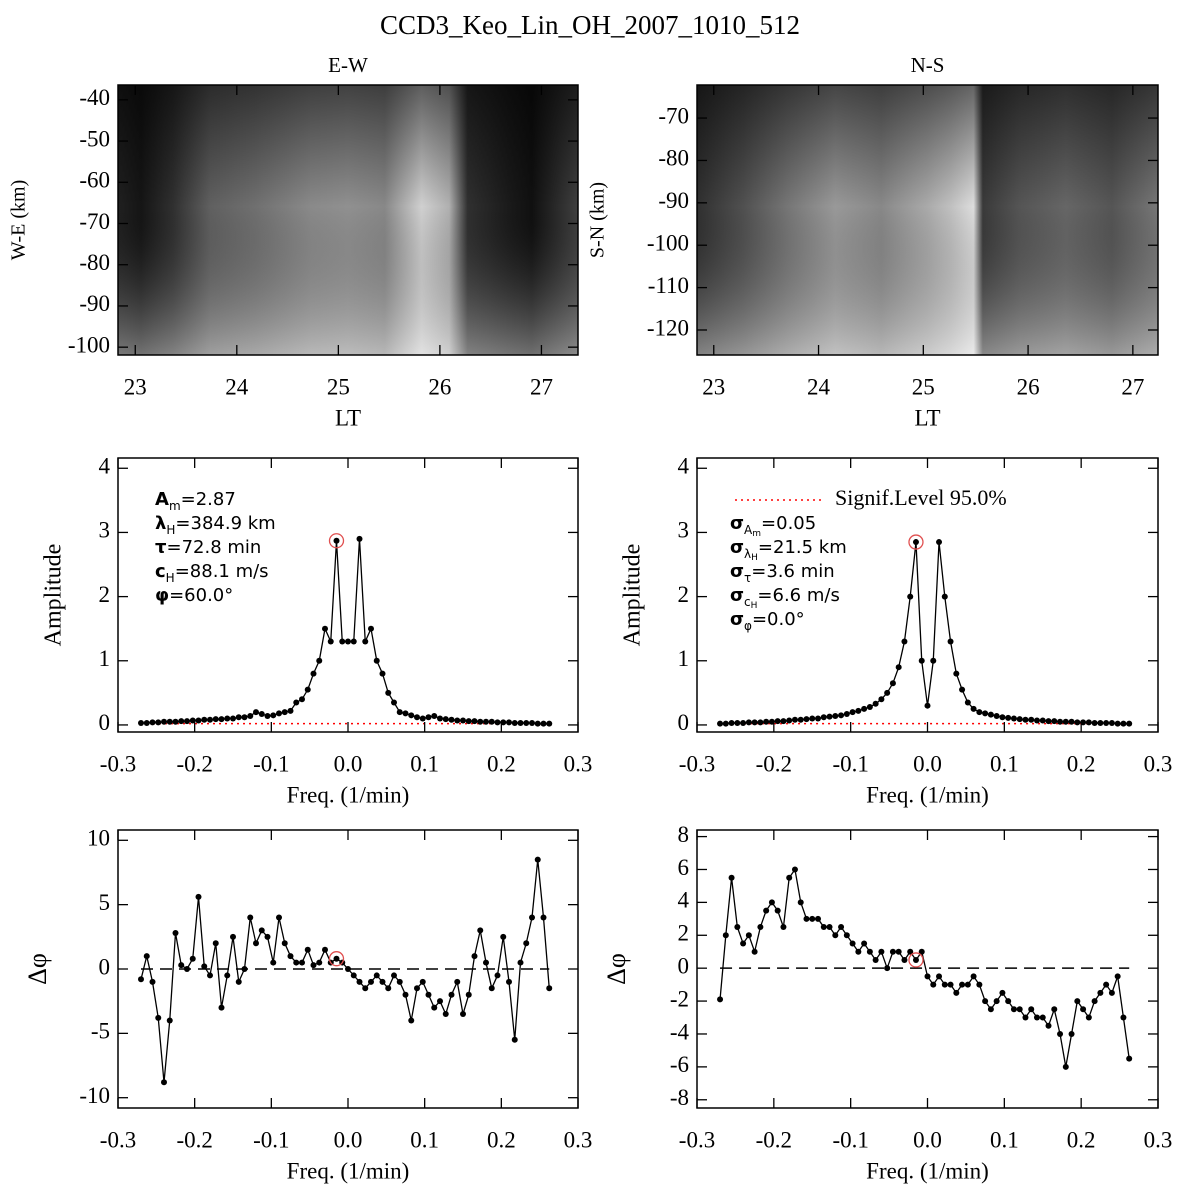 This screenshot has width=1179, height=1190. Describe the element at coordinates (713, 386) in the screenshot. I see `x-tick-label: 23` at that location.